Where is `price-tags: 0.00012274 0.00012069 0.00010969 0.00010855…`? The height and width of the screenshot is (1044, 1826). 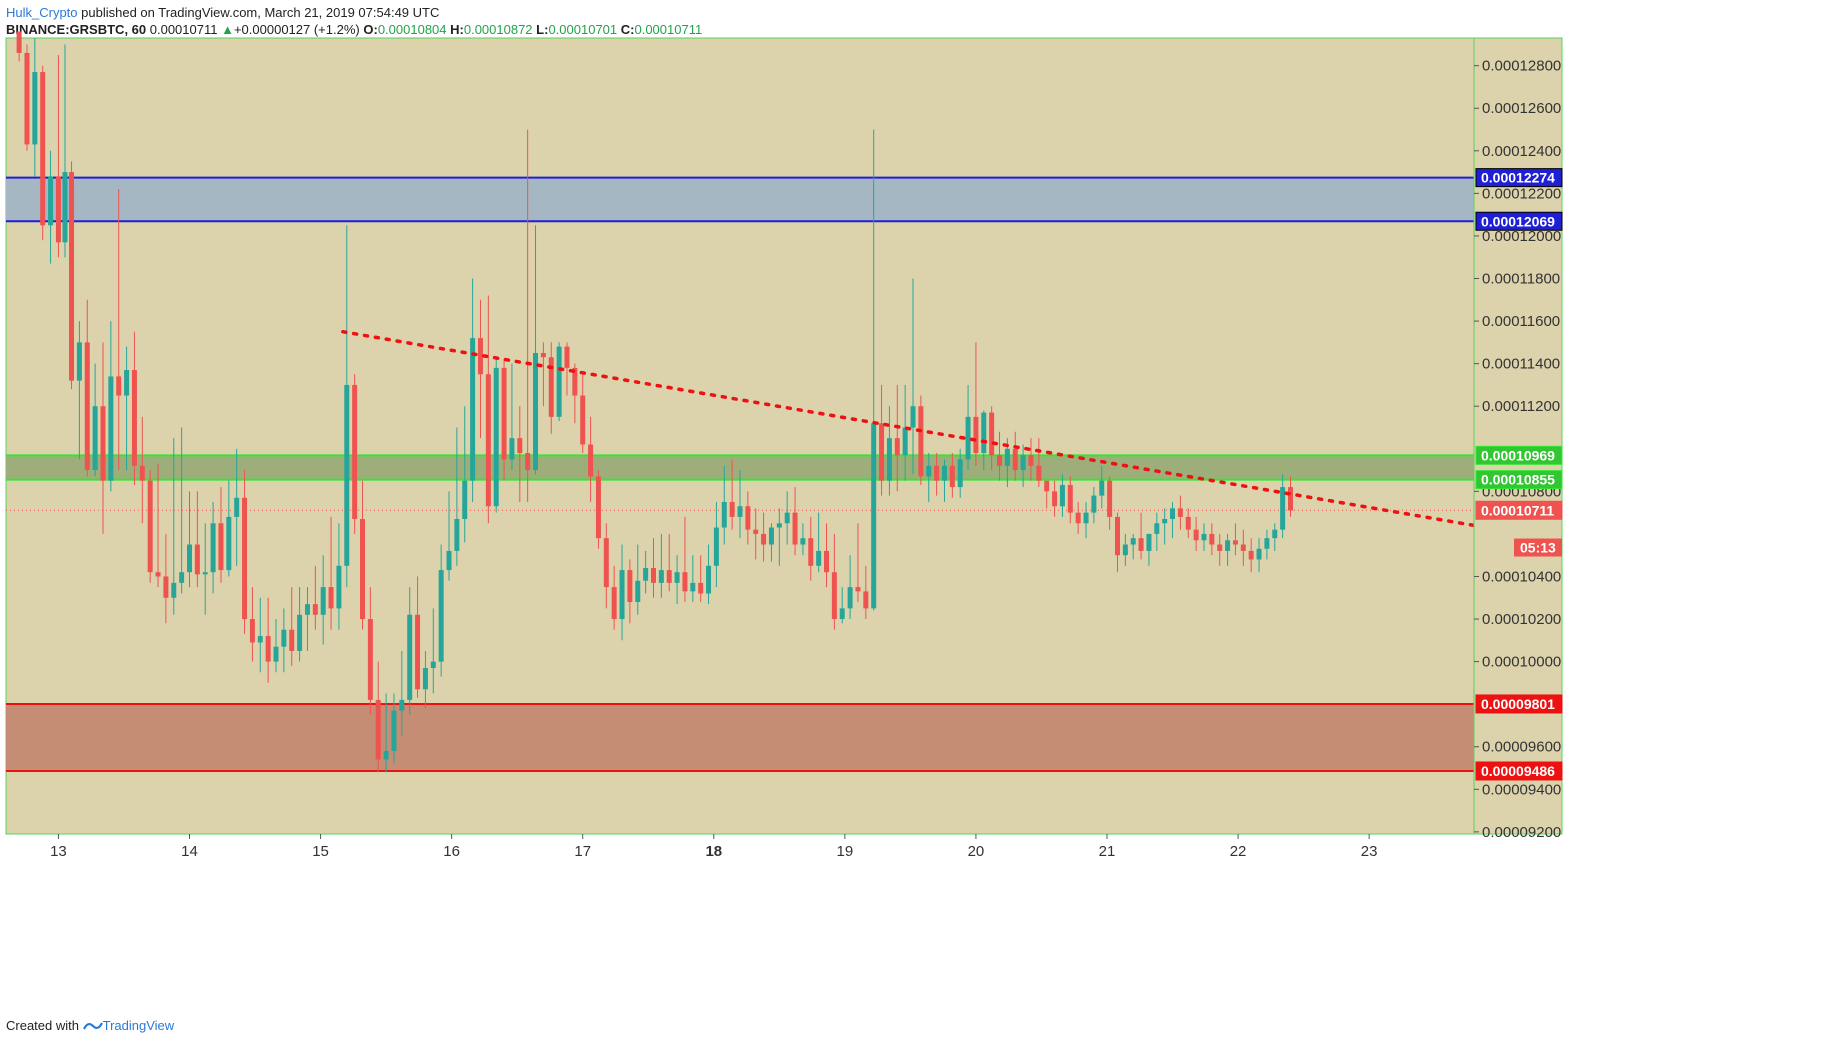
price-tags: 0.00012274 0.00012069 0.00010969 0.00010855… is located at coordinates (1519, 474).